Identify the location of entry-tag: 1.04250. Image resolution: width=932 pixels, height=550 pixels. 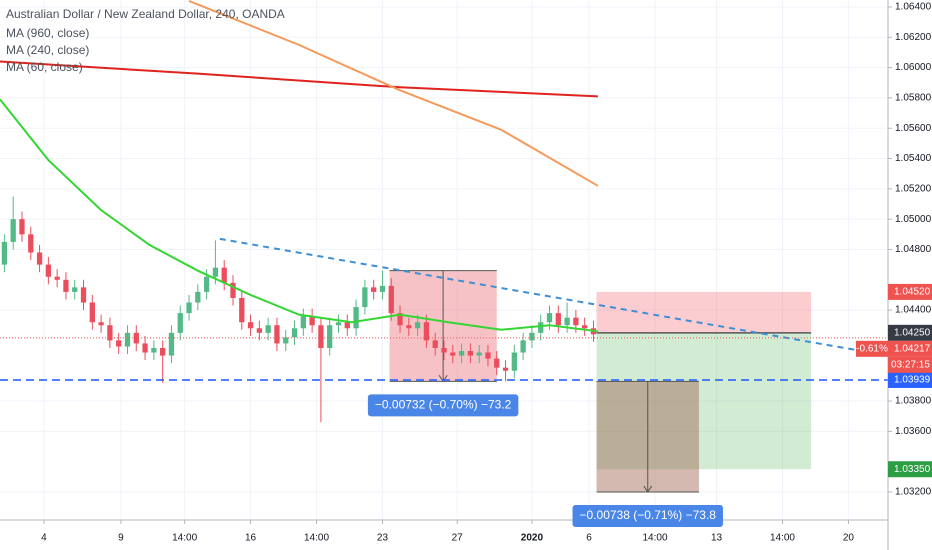
(912, 332).